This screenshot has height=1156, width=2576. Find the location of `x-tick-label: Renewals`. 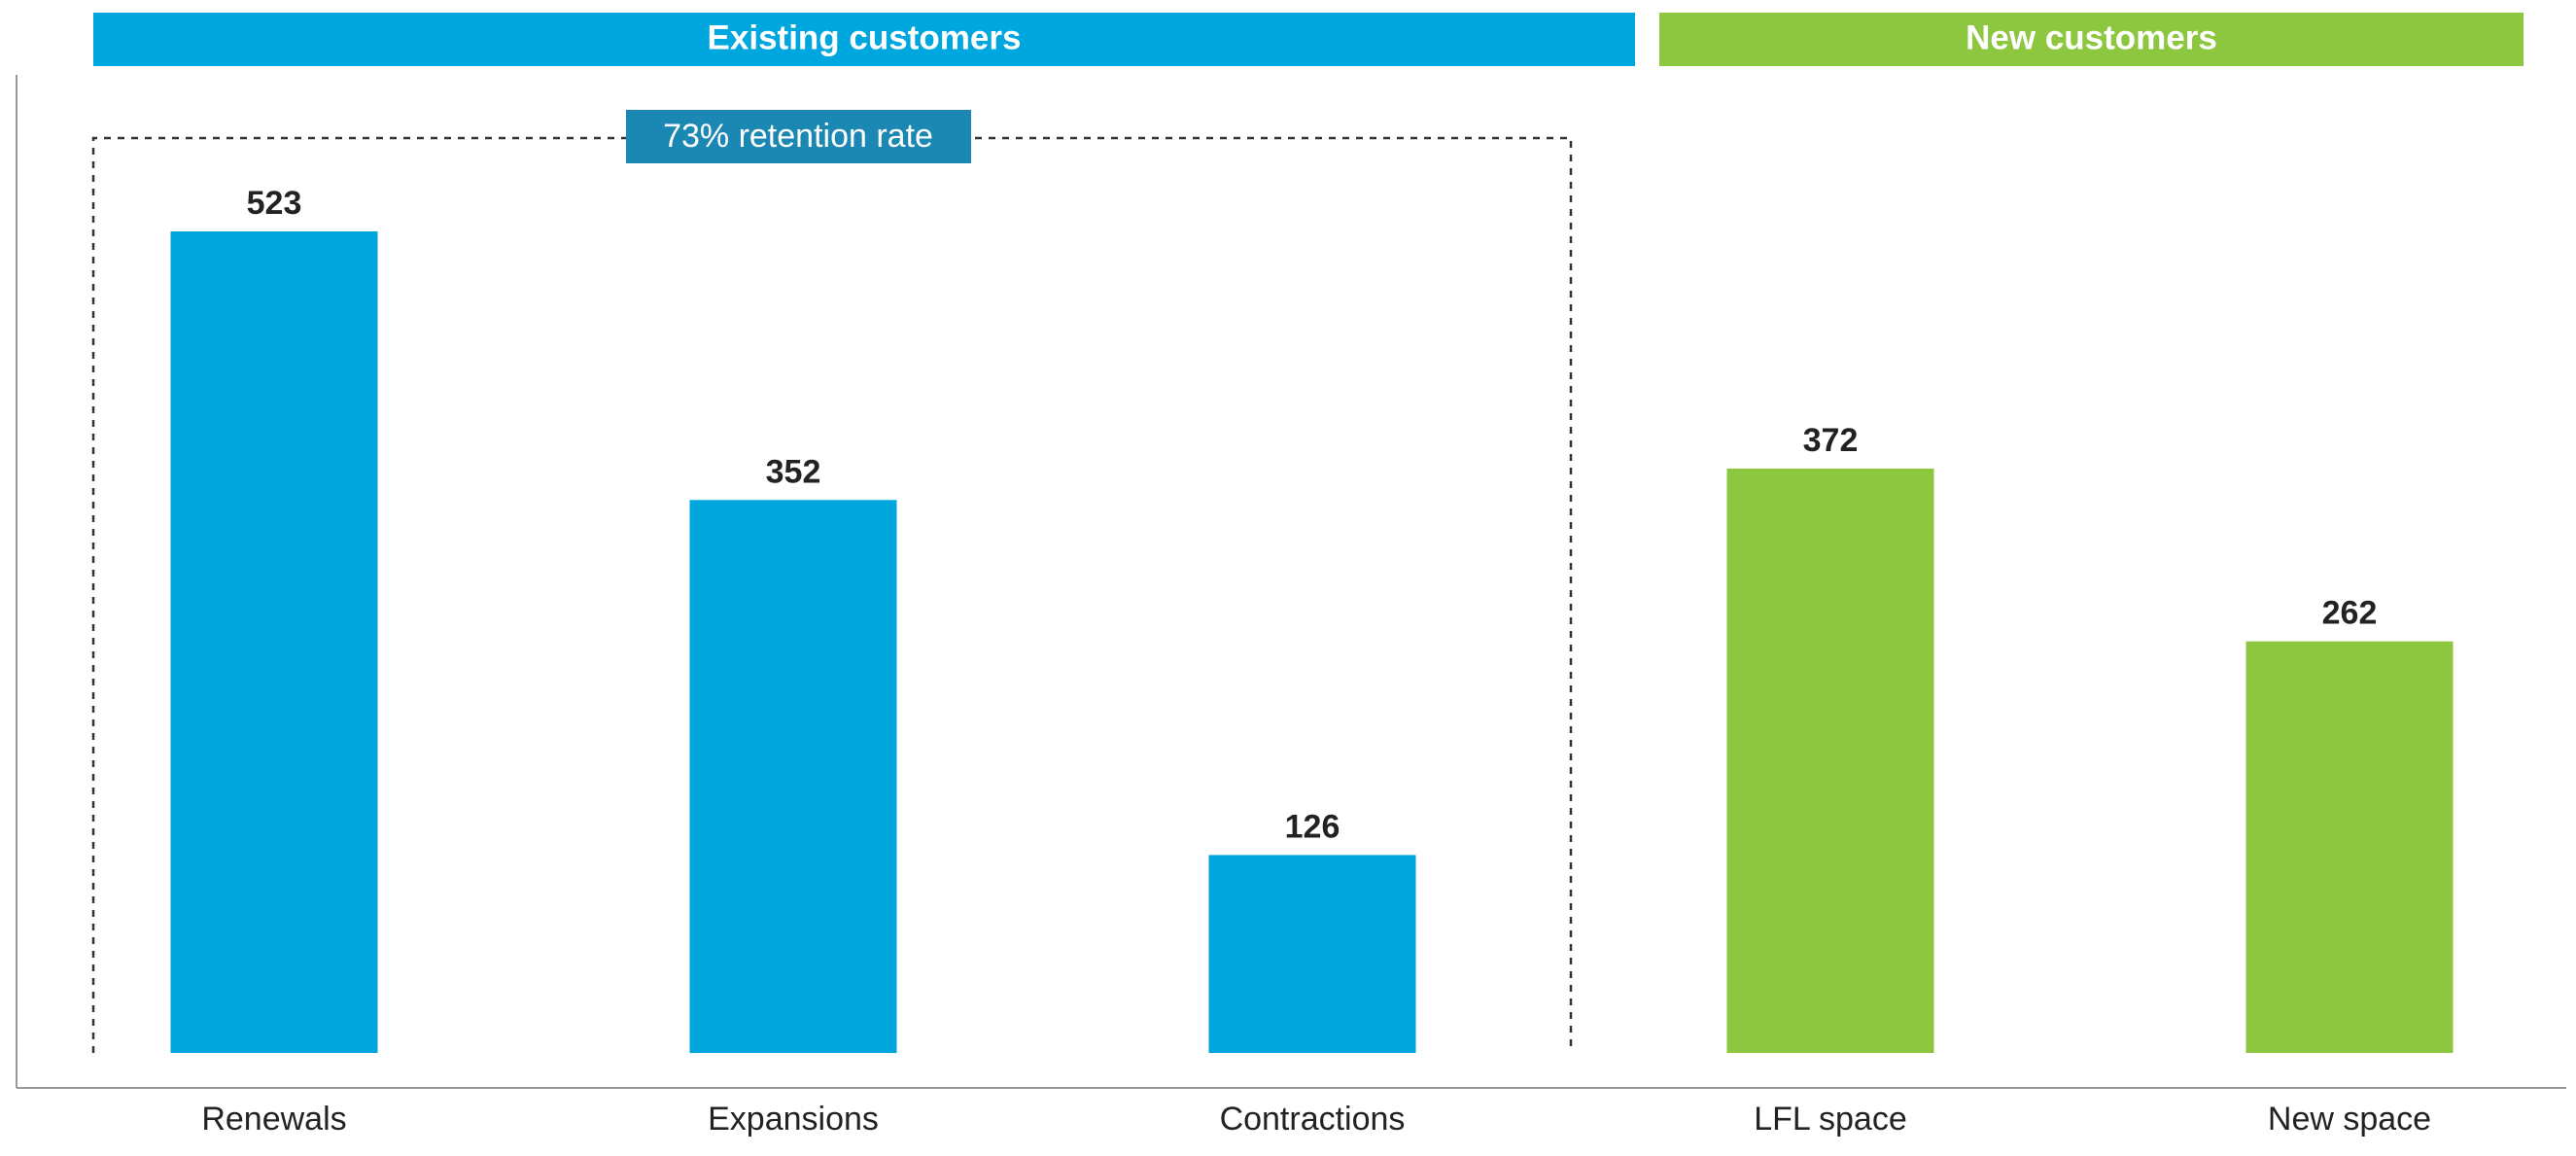

x-tick-label: Renewals is located at coordinates (274, 1119).